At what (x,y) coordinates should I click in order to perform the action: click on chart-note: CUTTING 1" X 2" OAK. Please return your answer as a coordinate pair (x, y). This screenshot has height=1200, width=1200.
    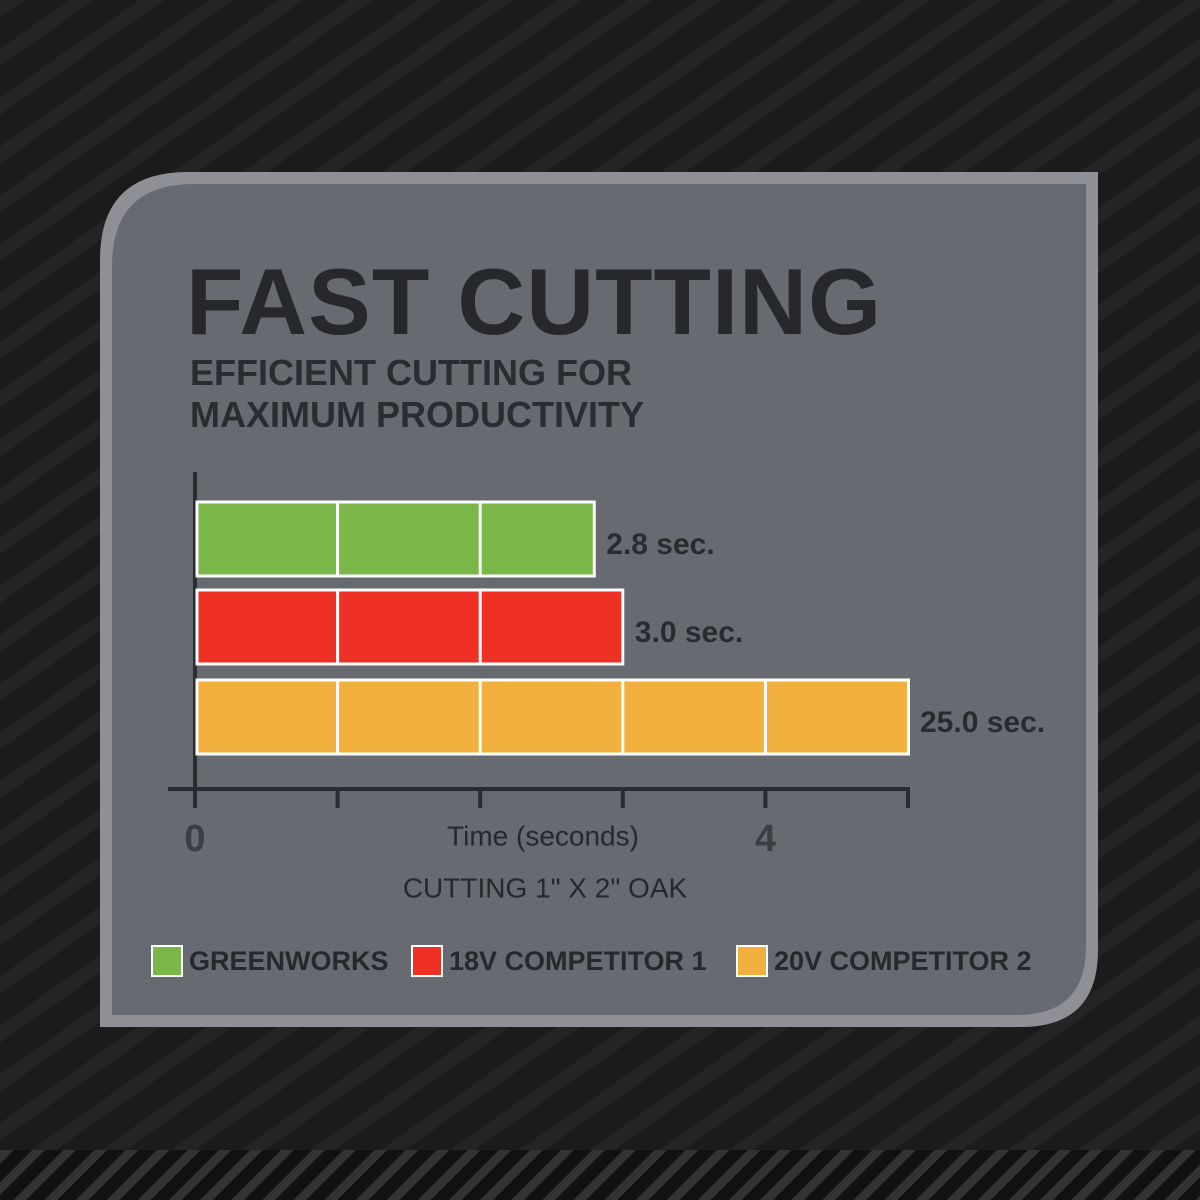
    Looking at the image, I should click on (545, 887).